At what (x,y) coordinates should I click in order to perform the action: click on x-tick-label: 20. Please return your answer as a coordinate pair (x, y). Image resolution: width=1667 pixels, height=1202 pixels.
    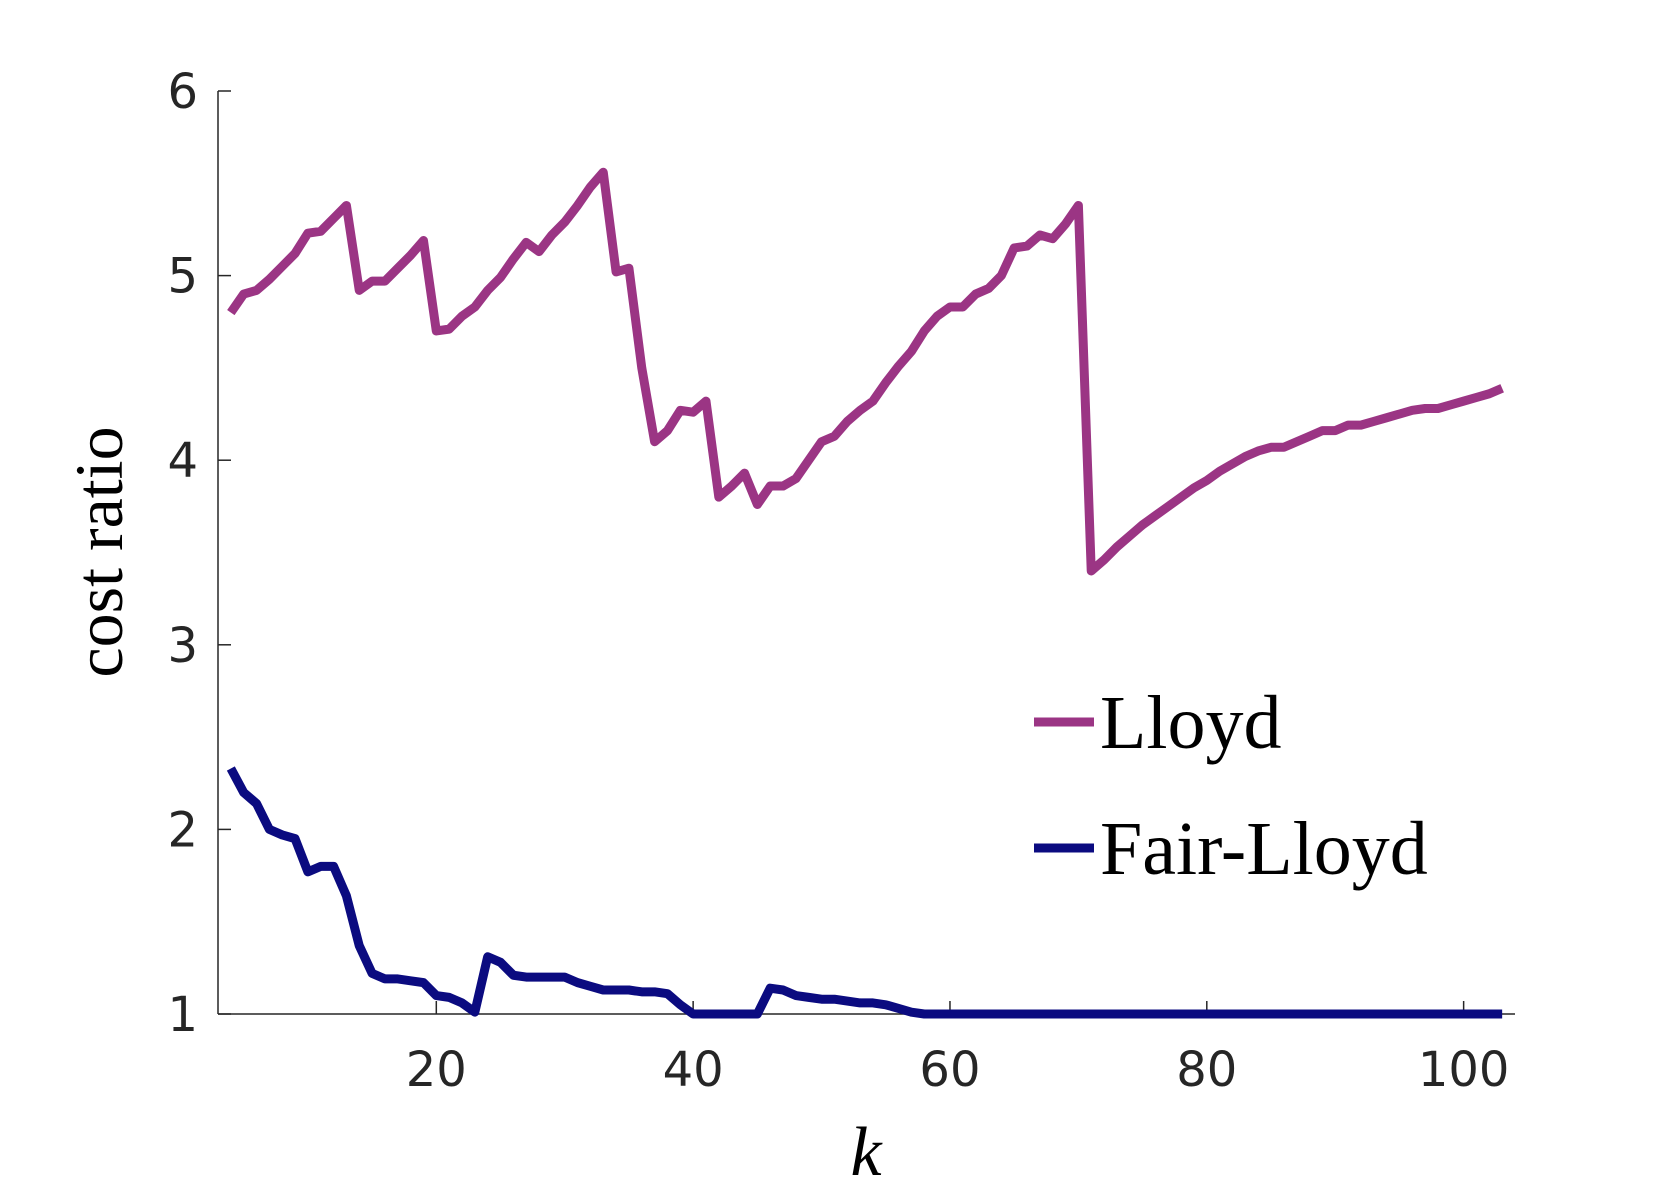
    Looking at the image, I should click on (436, 1070).